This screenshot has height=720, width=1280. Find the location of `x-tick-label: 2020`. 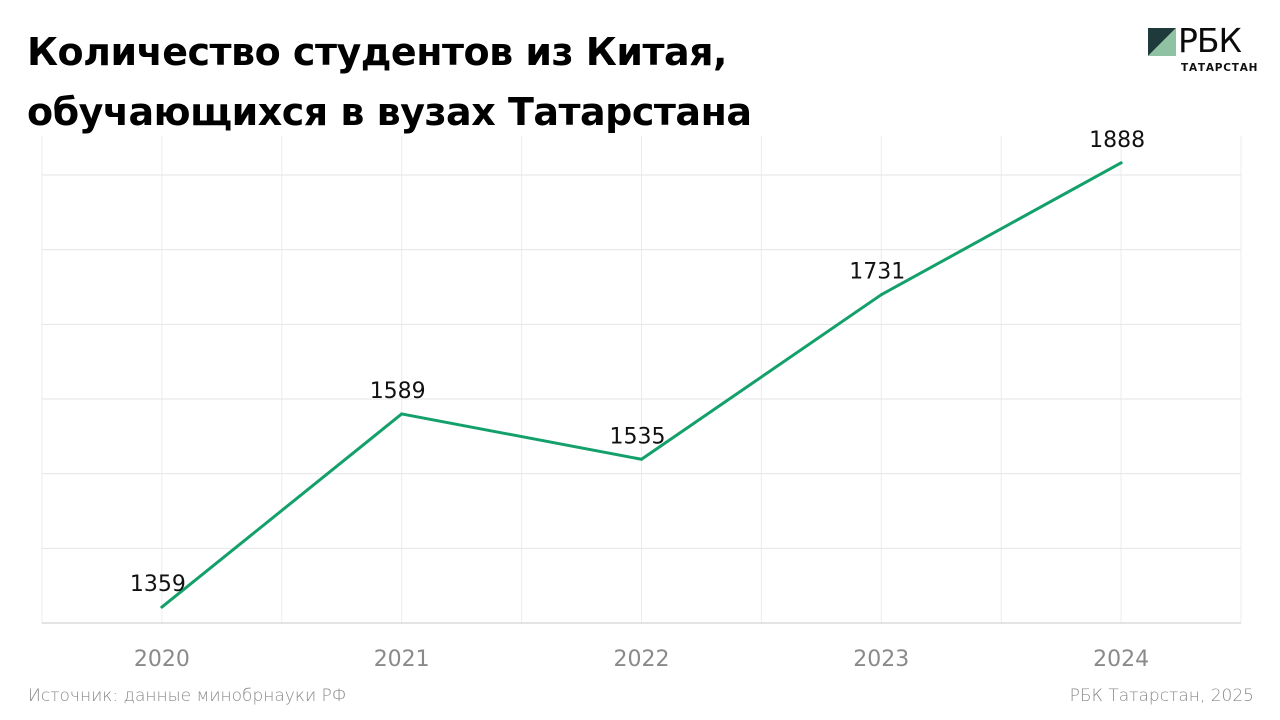

x-tick-label: 2020 is located at coordinates (162, 659).